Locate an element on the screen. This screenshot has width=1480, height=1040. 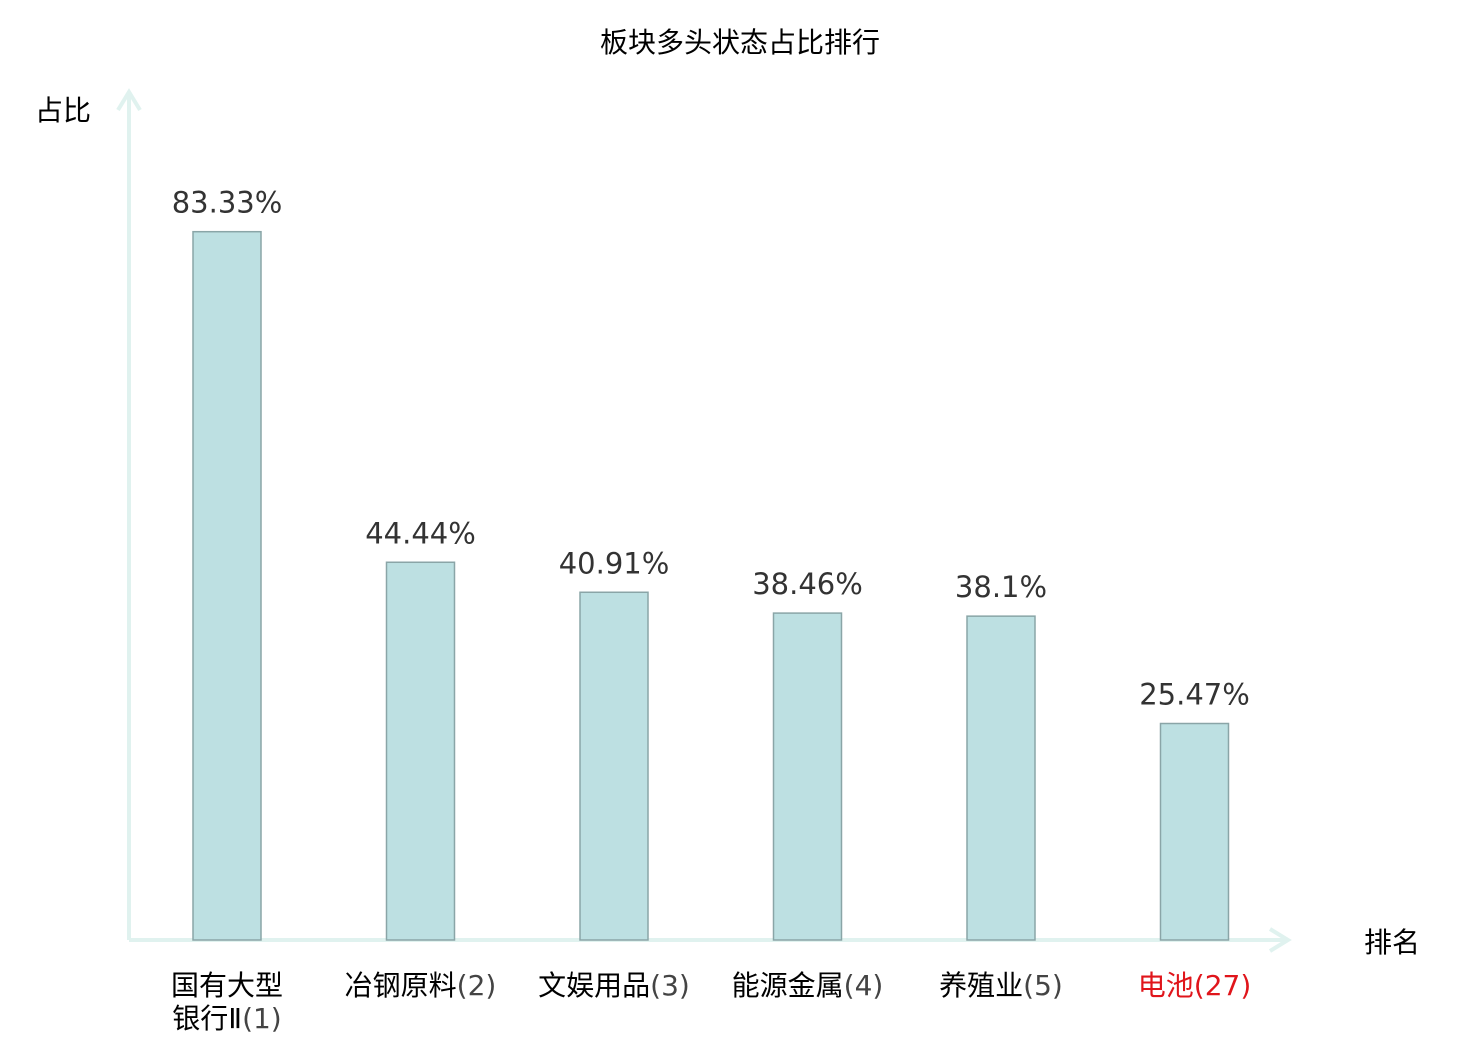
x-tick-label-line: 银行Ⅱ is located at coordinates (207, 1018).